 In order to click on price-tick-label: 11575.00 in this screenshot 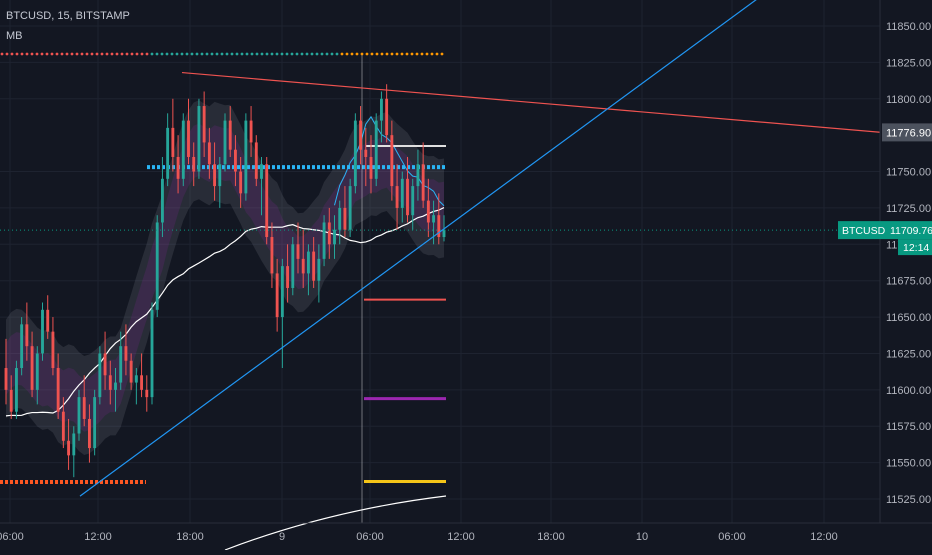, I will do `click(908, 427)`.